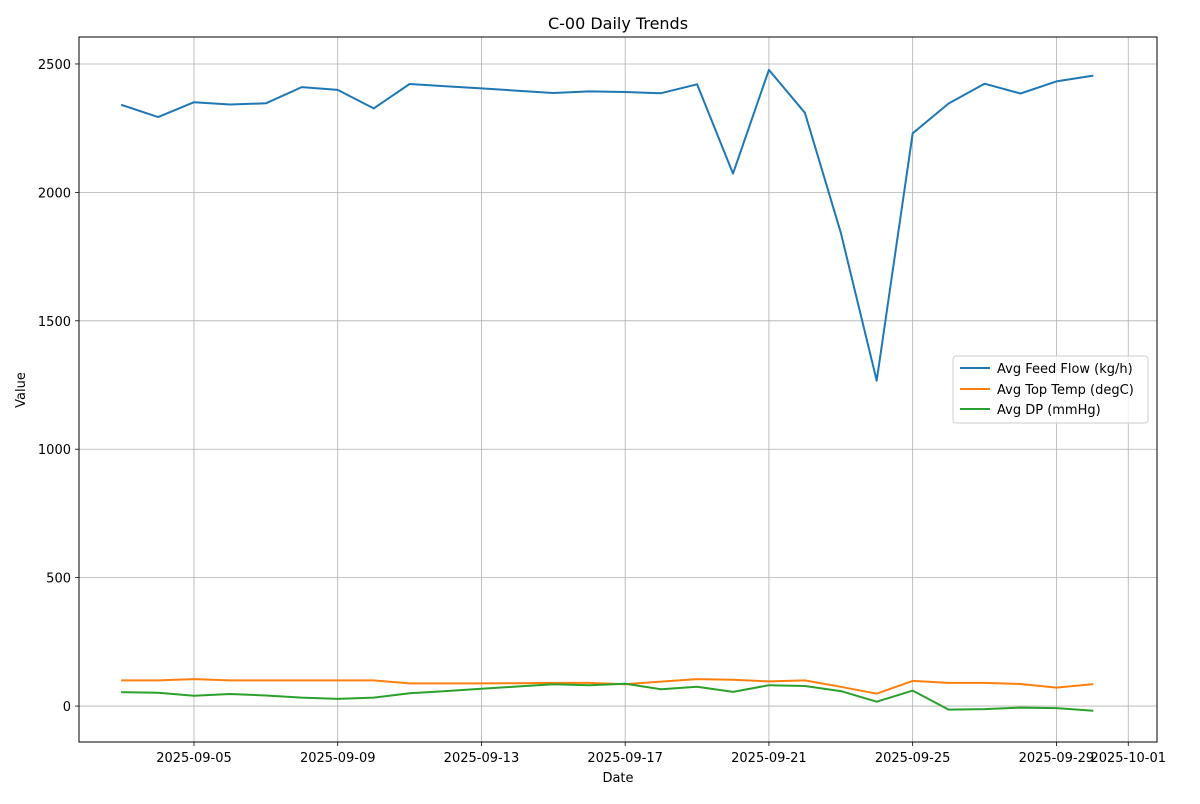 The image size is (1200, 804). I want to click on legend-label-top-temp: Avg Top Temp (degC), so click(1065, 390).